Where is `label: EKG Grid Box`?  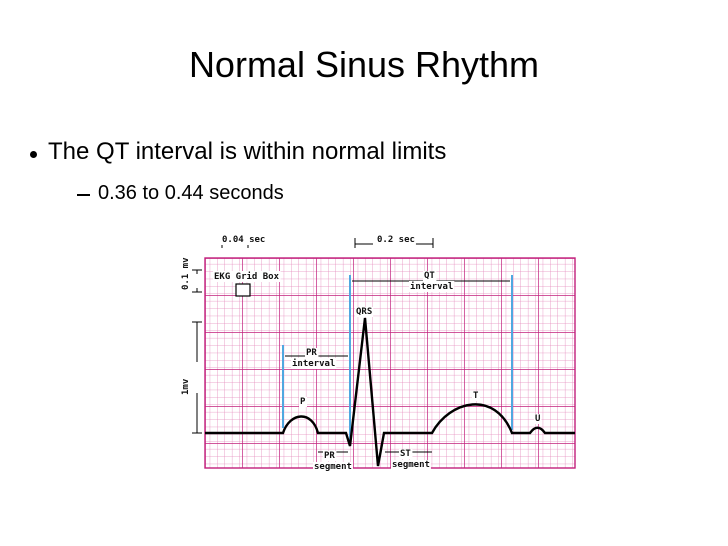 label: EKG Grid Box is located at coordinates (247, 276).